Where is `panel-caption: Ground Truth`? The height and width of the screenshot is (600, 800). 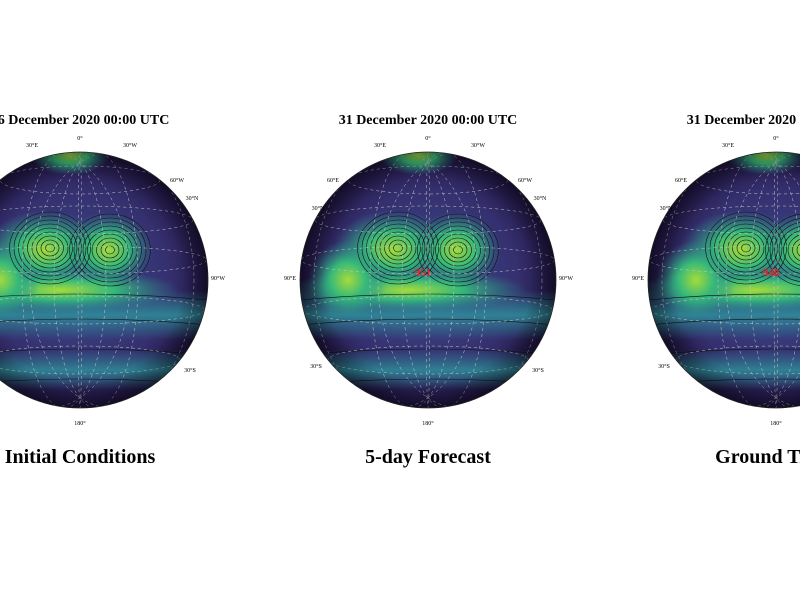 panel-caption: Ground Truth is located at coordinates (757, 457).